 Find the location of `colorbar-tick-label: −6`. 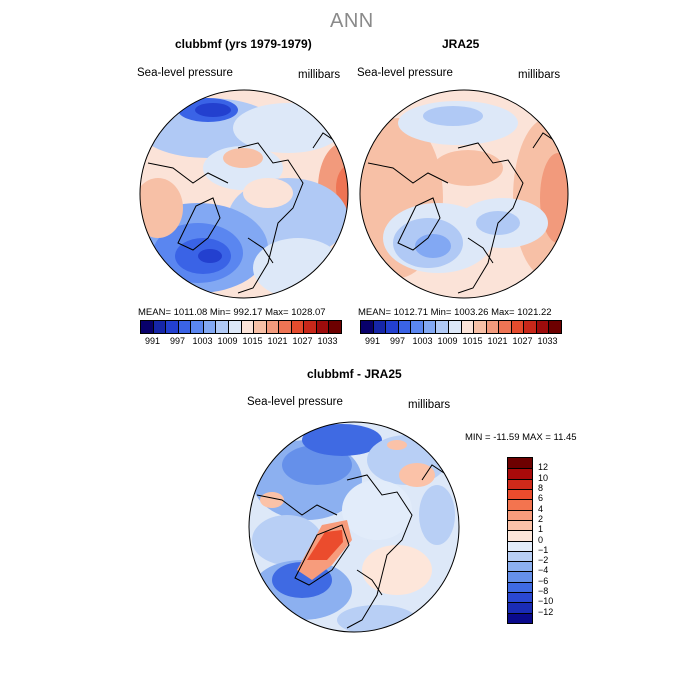

colorbar-tick-label: −6 is located at coordinates (543, 580).